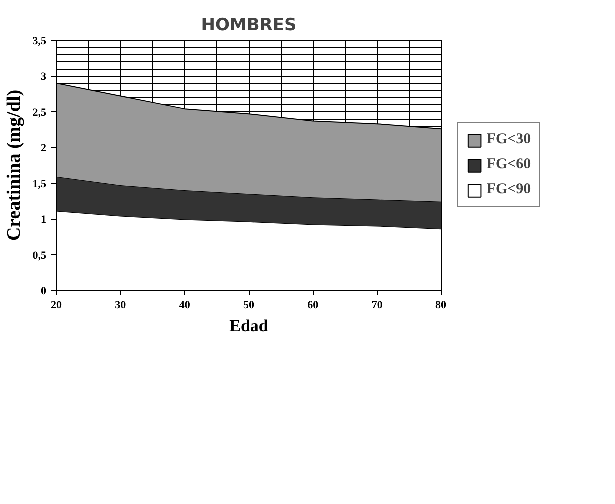  I want to click on x-tick-label: 70, so click(378, 306).